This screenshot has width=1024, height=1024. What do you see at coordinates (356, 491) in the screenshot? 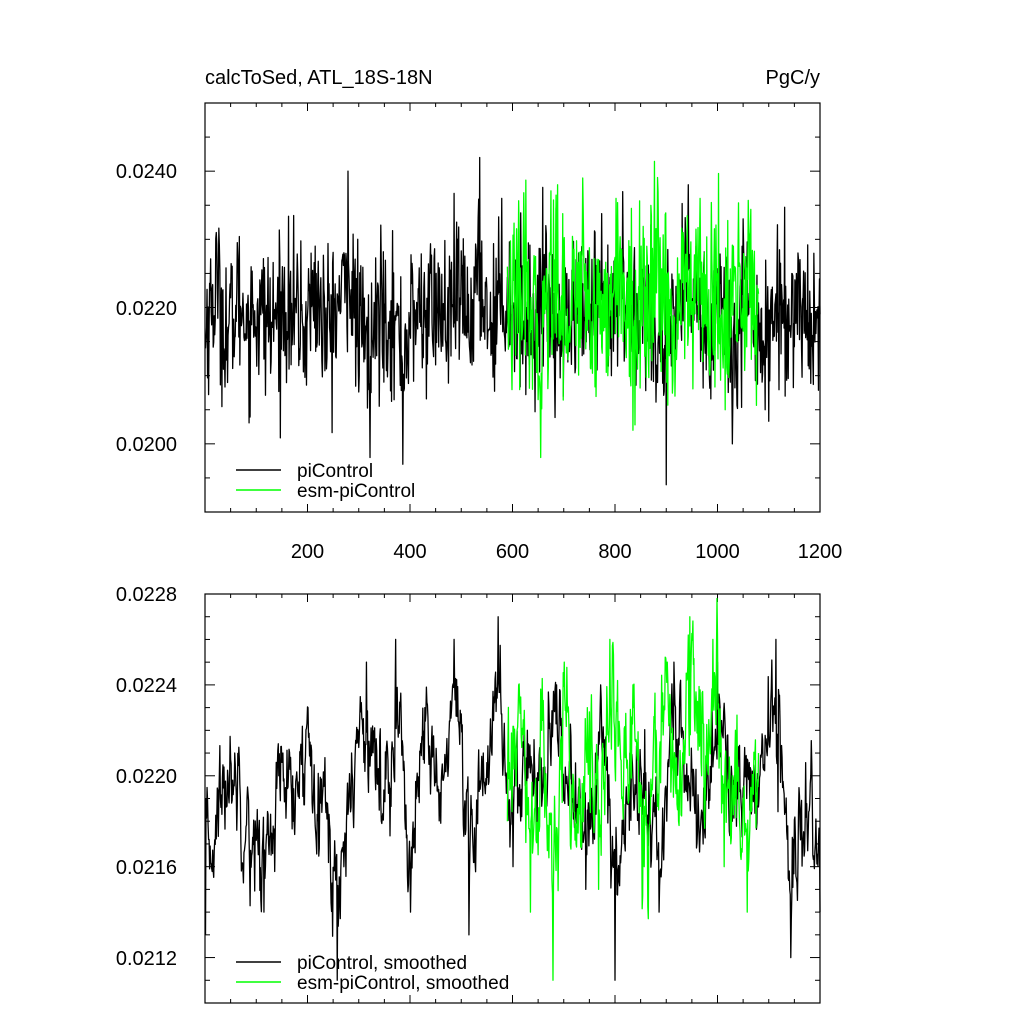
I see `legend-label-esm-picontrol: esm-piControl` at bounding box center [356, 491].